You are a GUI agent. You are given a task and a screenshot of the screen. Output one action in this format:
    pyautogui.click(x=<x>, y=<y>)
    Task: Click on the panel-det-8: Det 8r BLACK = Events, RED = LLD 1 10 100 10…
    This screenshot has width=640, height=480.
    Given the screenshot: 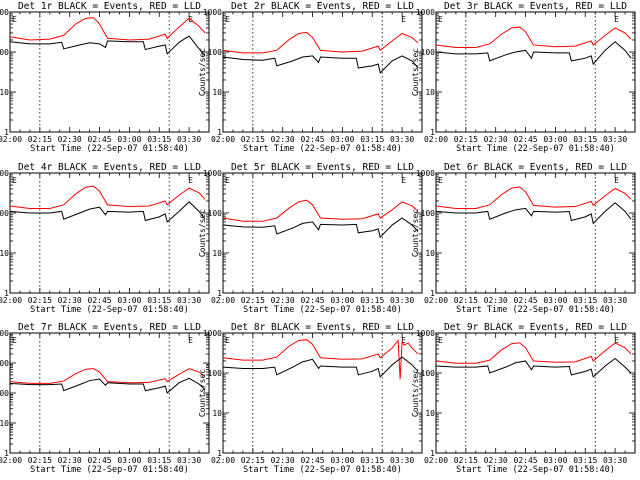 What is the action you would take?
    pyautogui.click(x=310, y=398)
    